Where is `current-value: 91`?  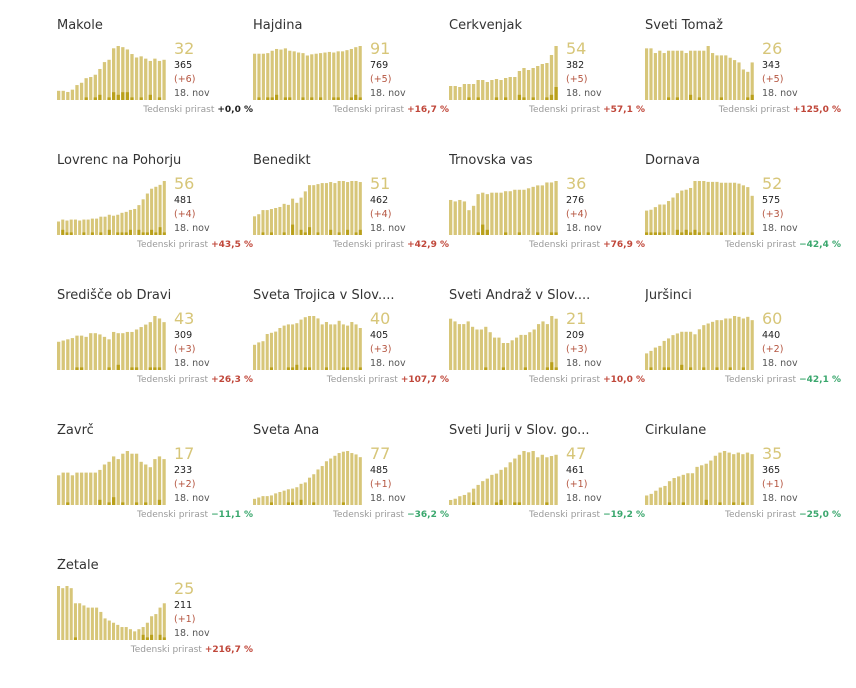
current-value: 91 is located at coordinates (380, 48).